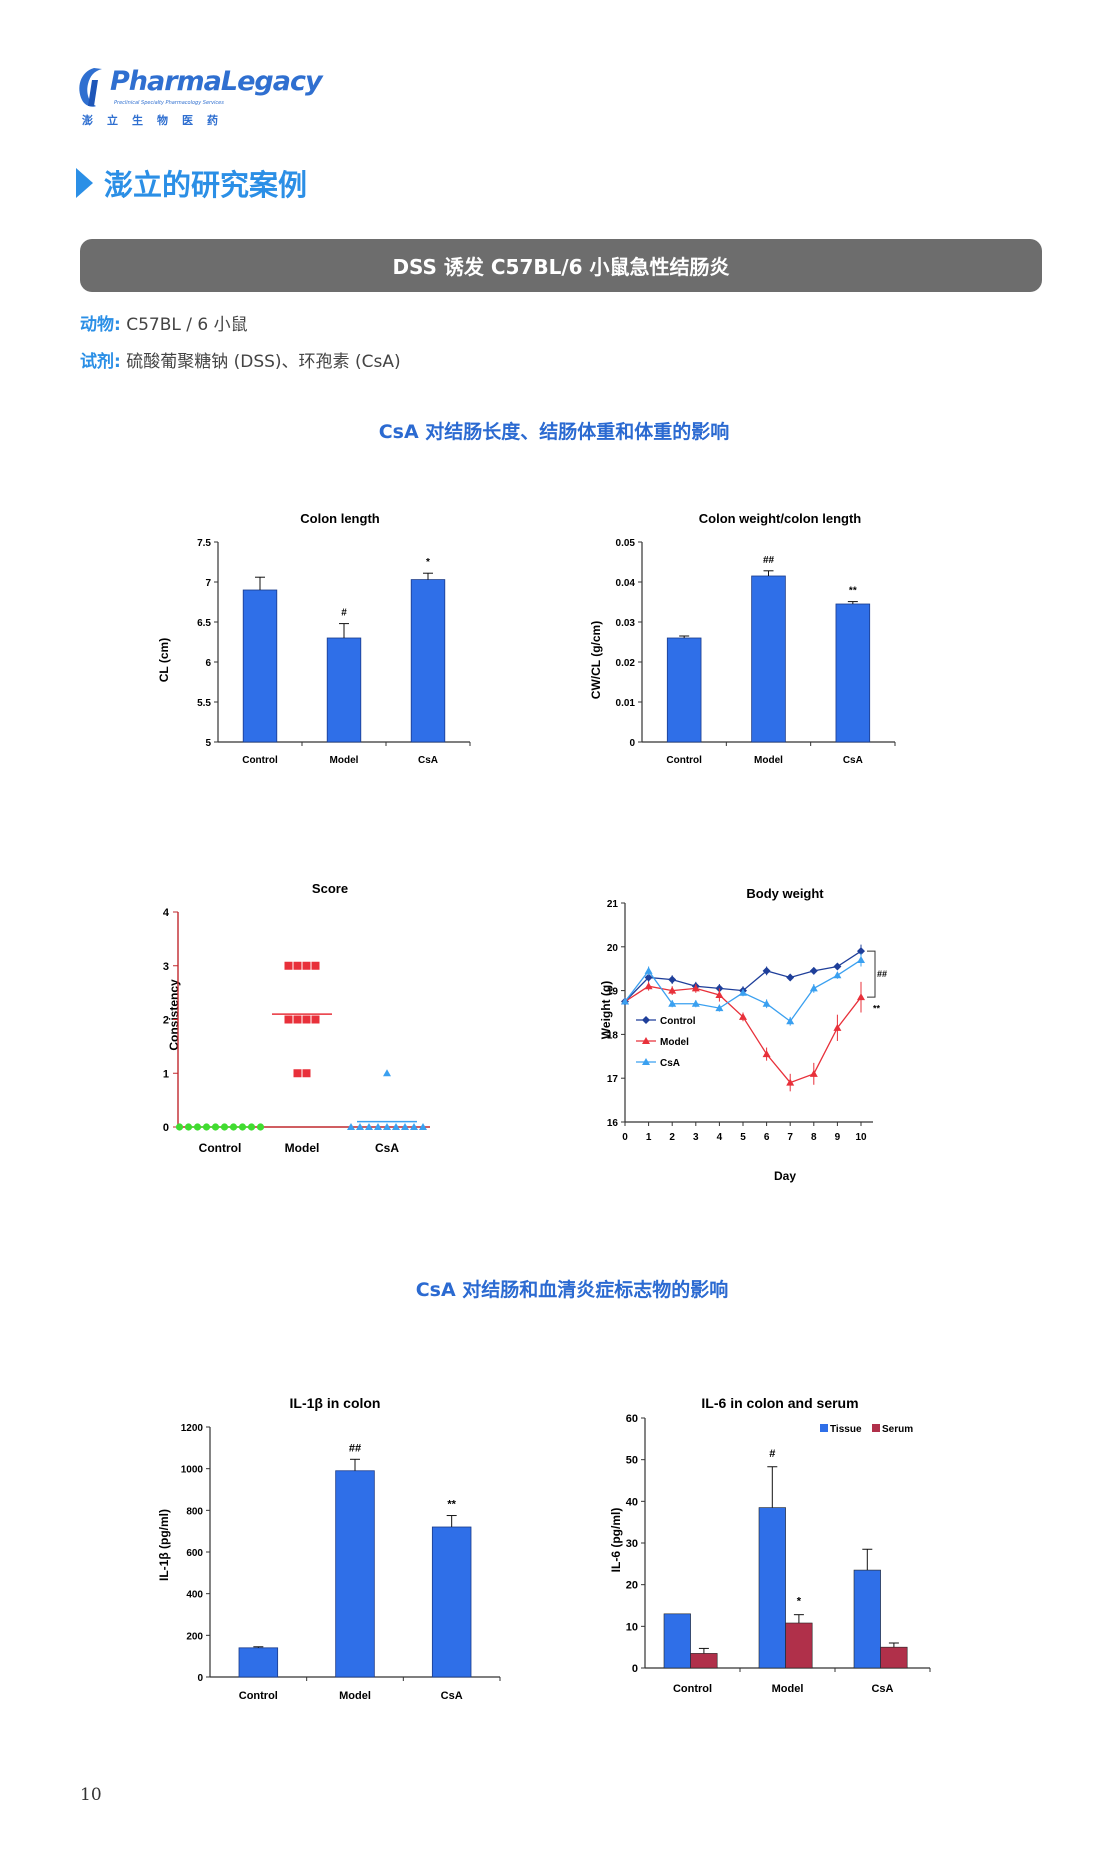  What do you see at coordinates (164, 322) in the screenshot?
I see `animal-info: 动物: C57BL / 6 小鼠` at bounding box center [164, 322].